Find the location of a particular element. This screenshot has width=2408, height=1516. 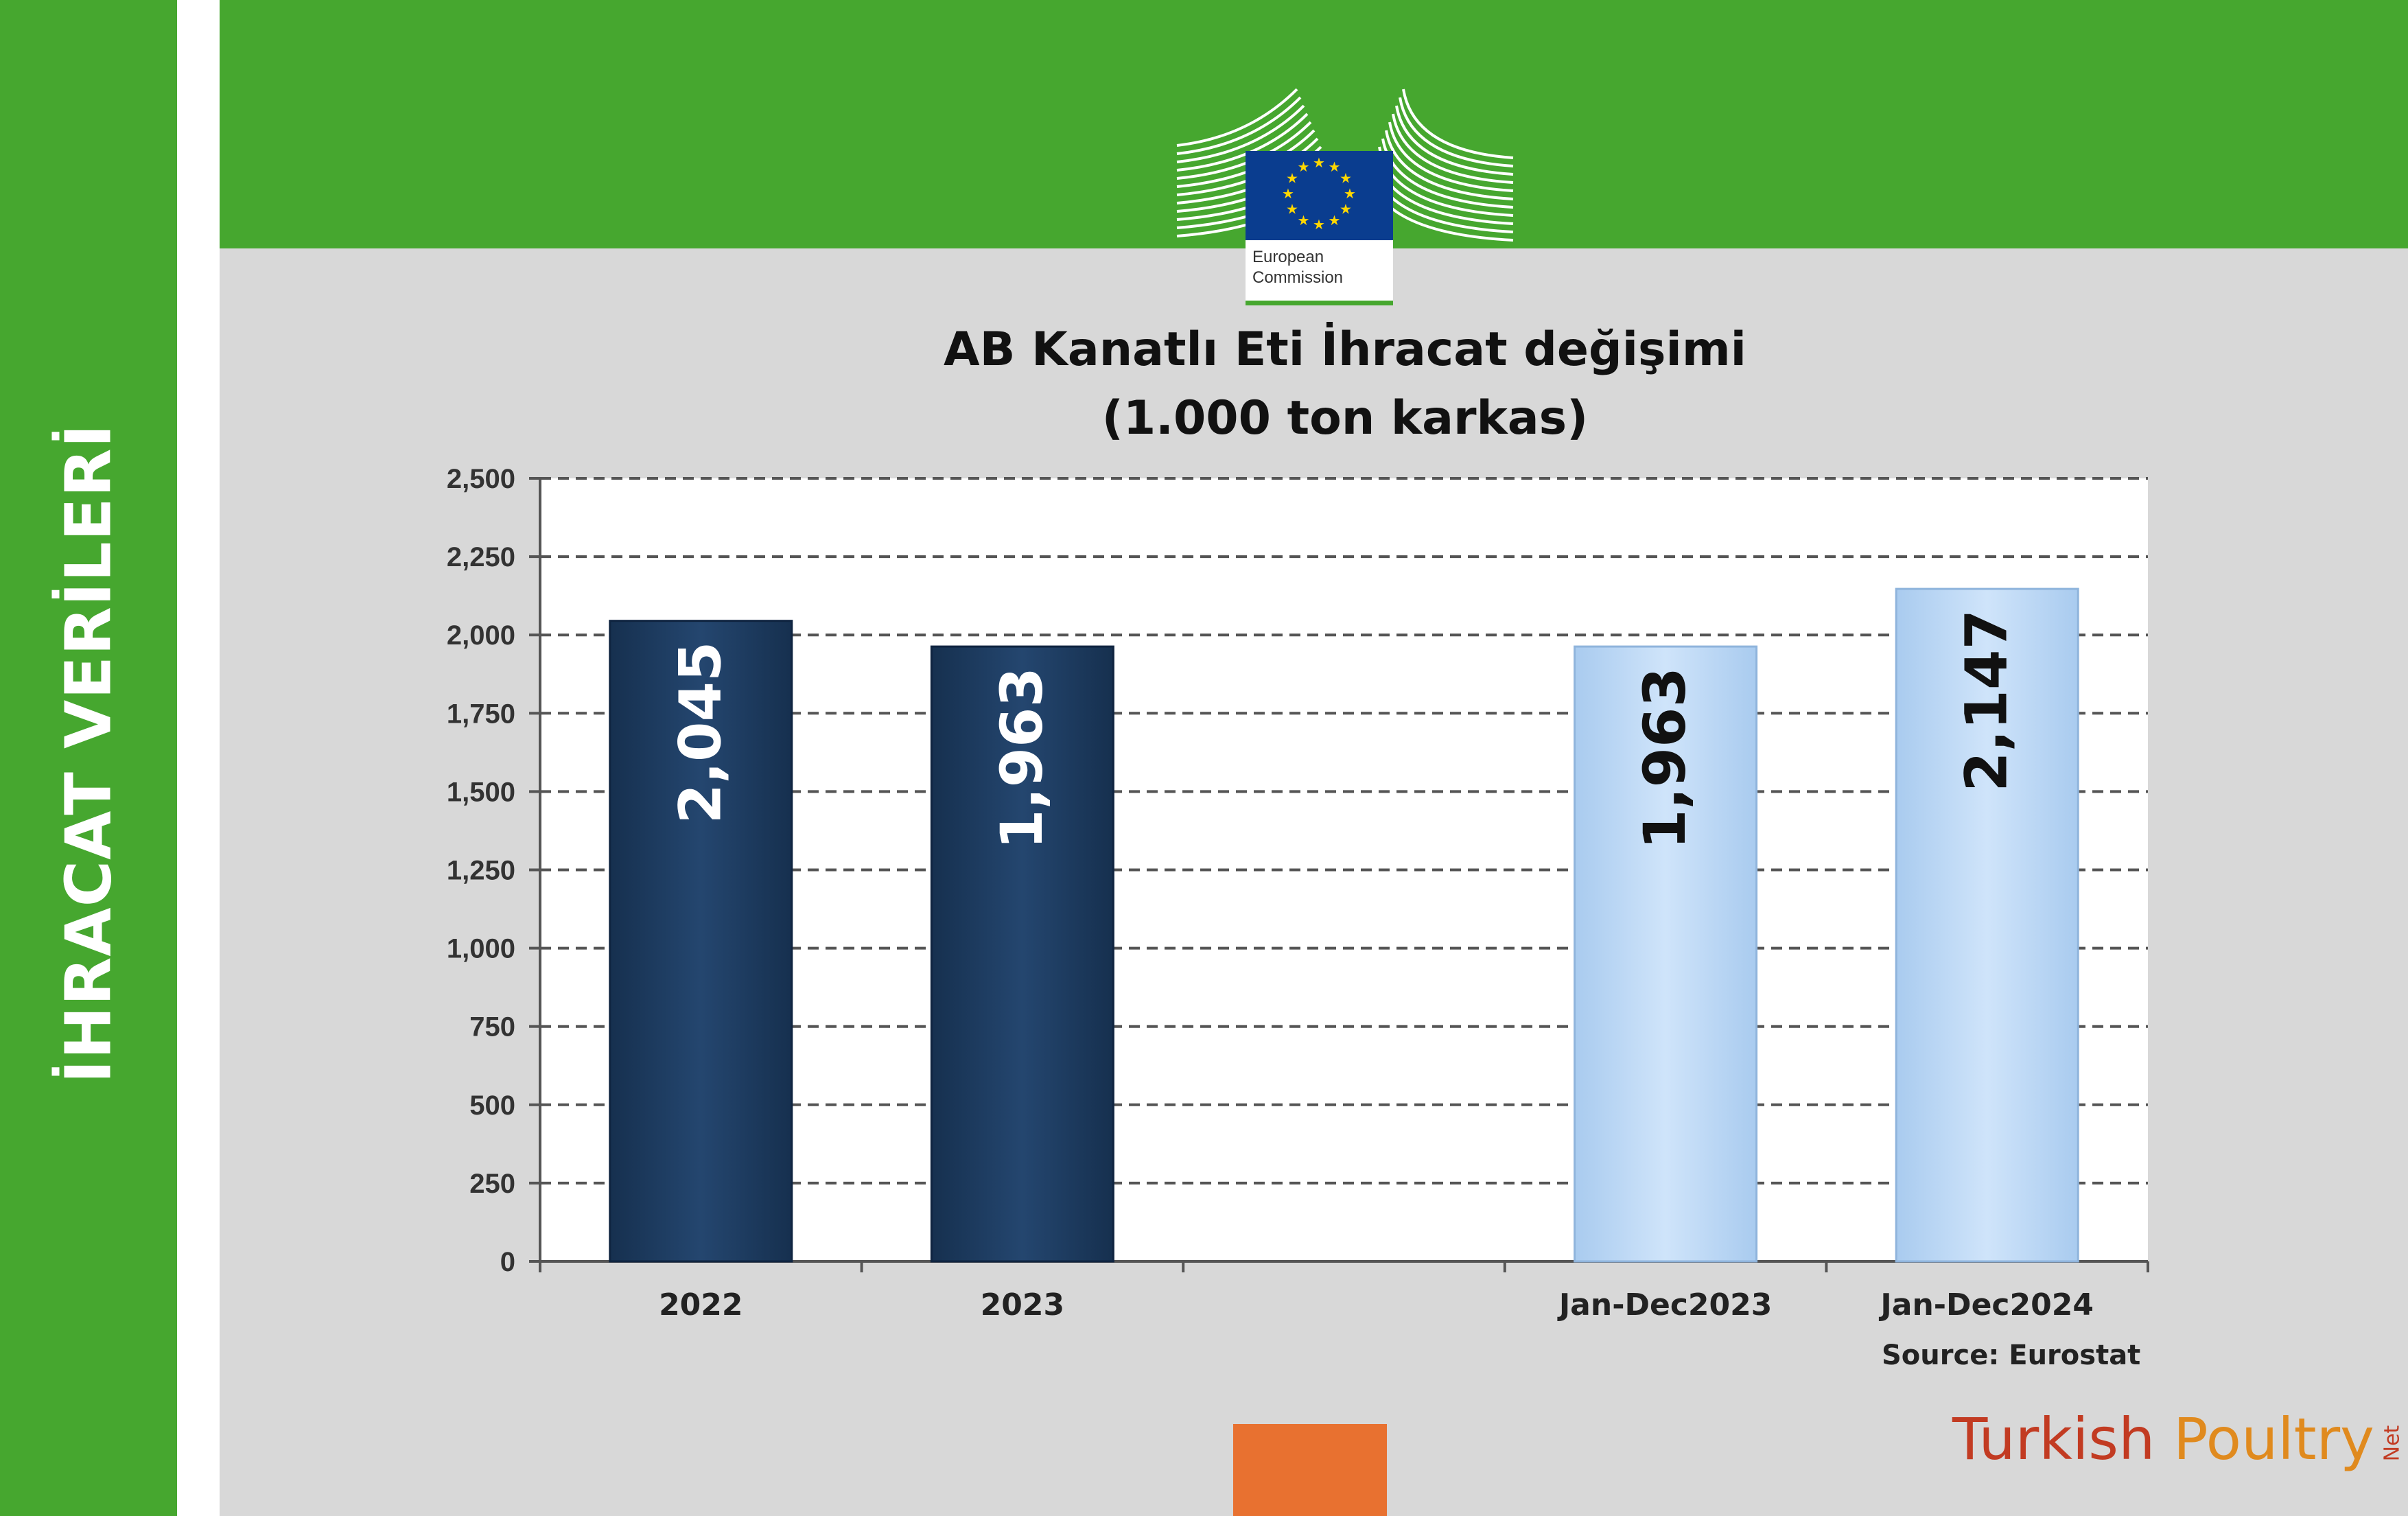

divider is located at coordinates (199, 758).